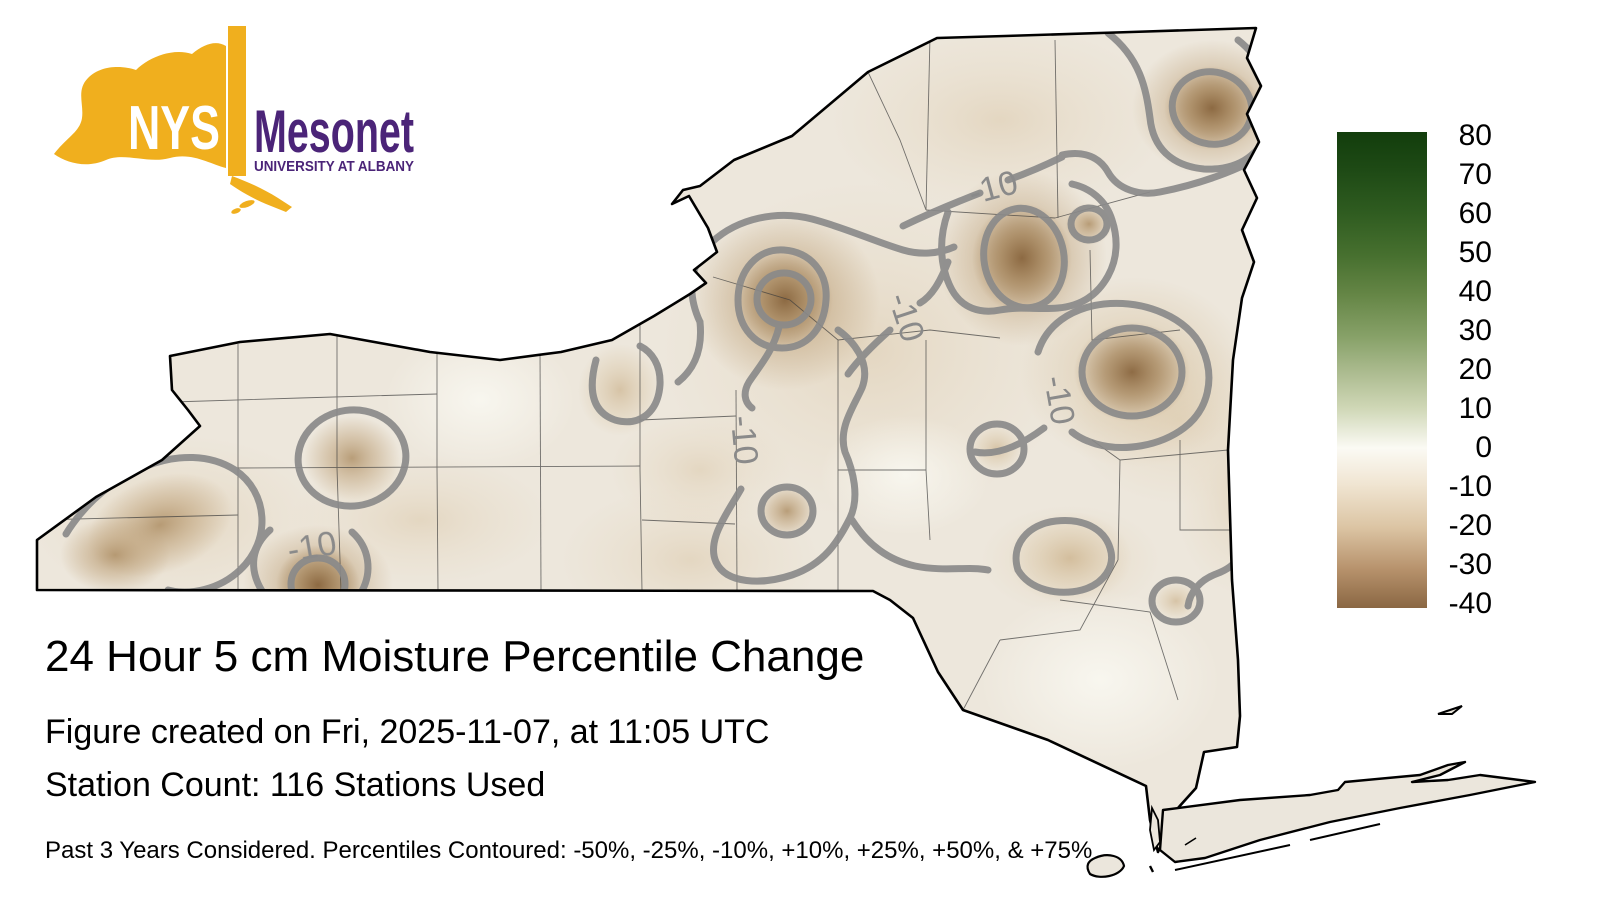 This screenshot has width=1600, height=900. Describe the element at coordinates (1475, 213) in the screenshot. I see `colorbar-tick: 60` at that location.